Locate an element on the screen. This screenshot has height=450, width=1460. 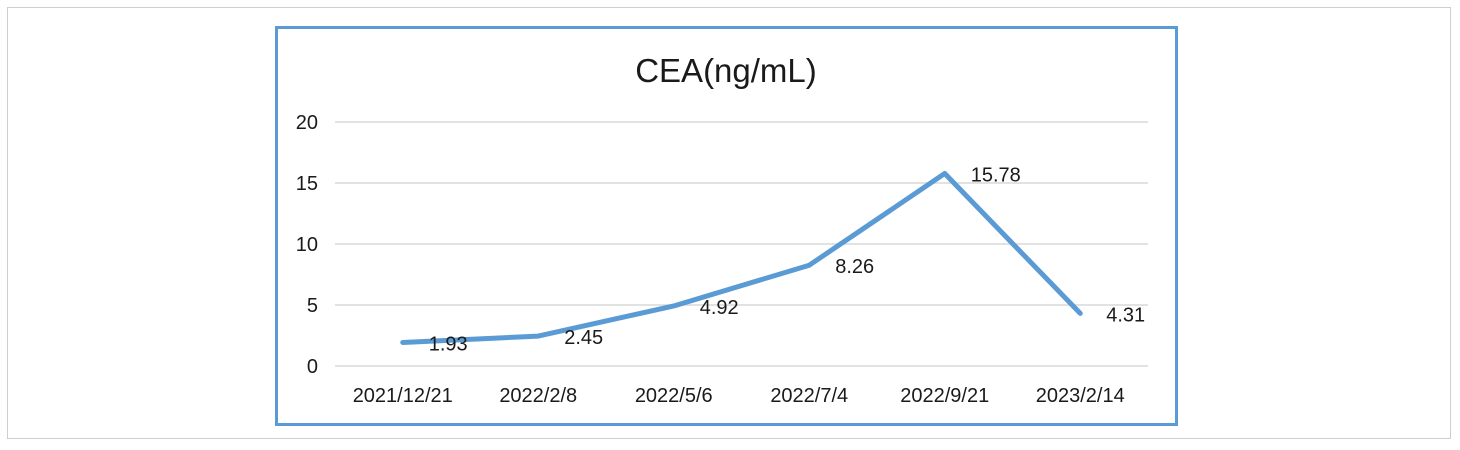
y-tick-label: 20 is located at coordinates (307, 123).